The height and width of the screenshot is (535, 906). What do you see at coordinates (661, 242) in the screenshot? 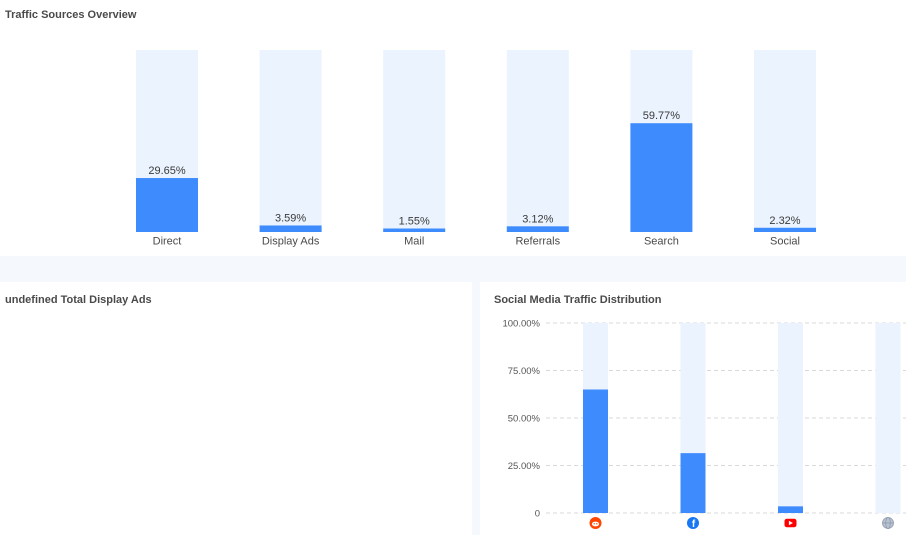
I see `category-label-search: Search` at bounding box center [661, 242].